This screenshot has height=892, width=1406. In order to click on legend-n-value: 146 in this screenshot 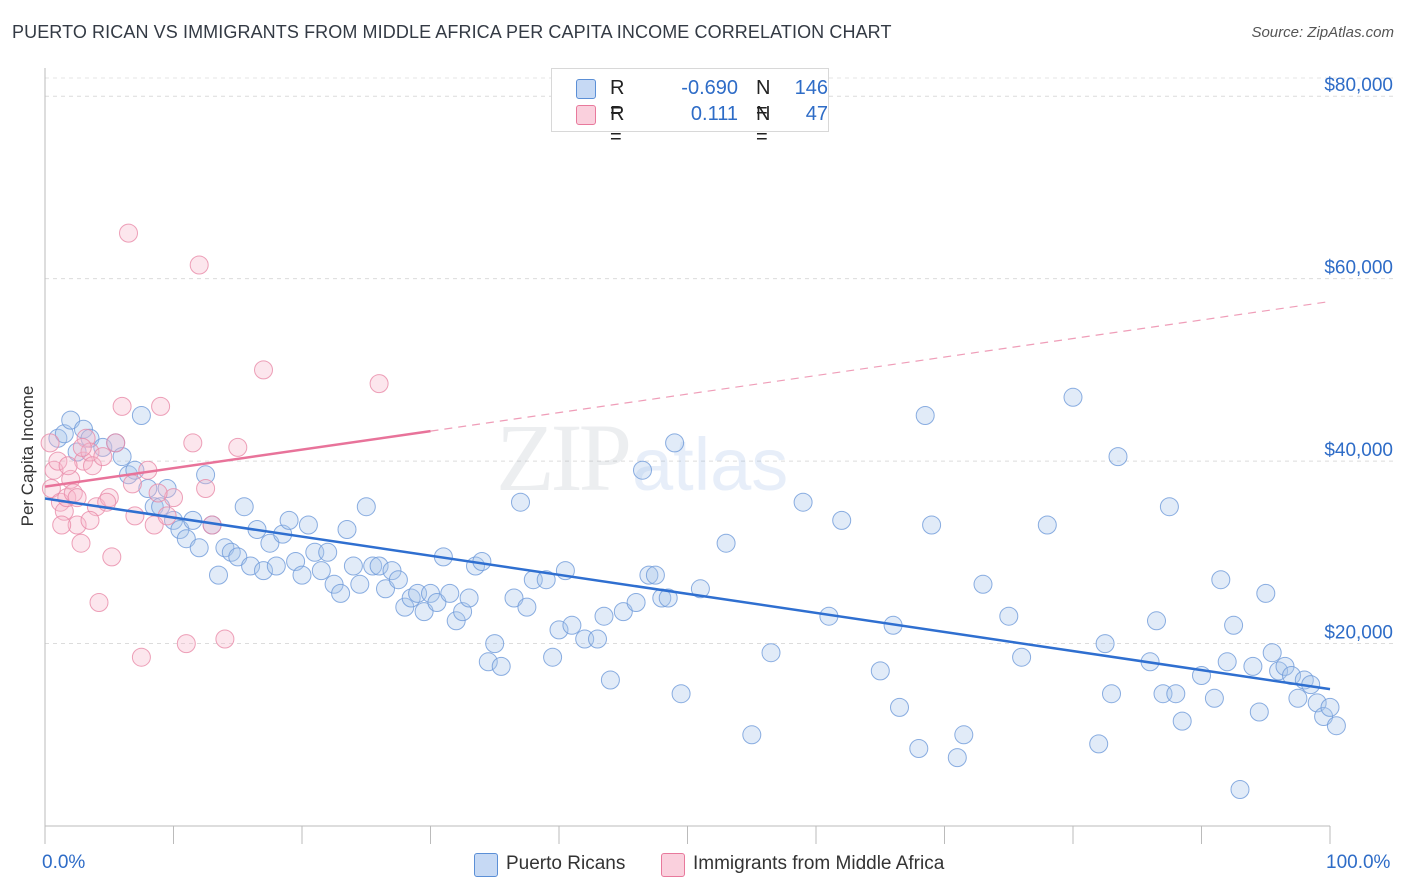, I will do `click(811, 88)`.